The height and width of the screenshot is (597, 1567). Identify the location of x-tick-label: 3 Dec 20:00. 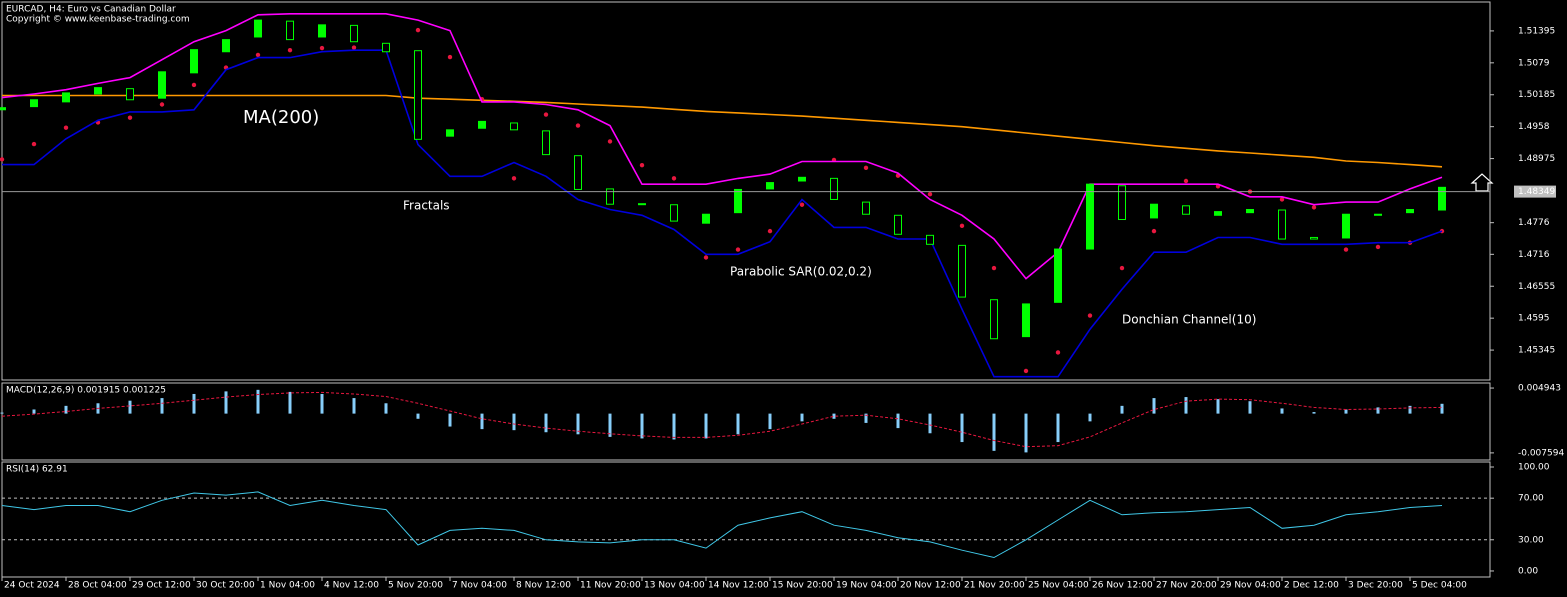
(1375, 586).